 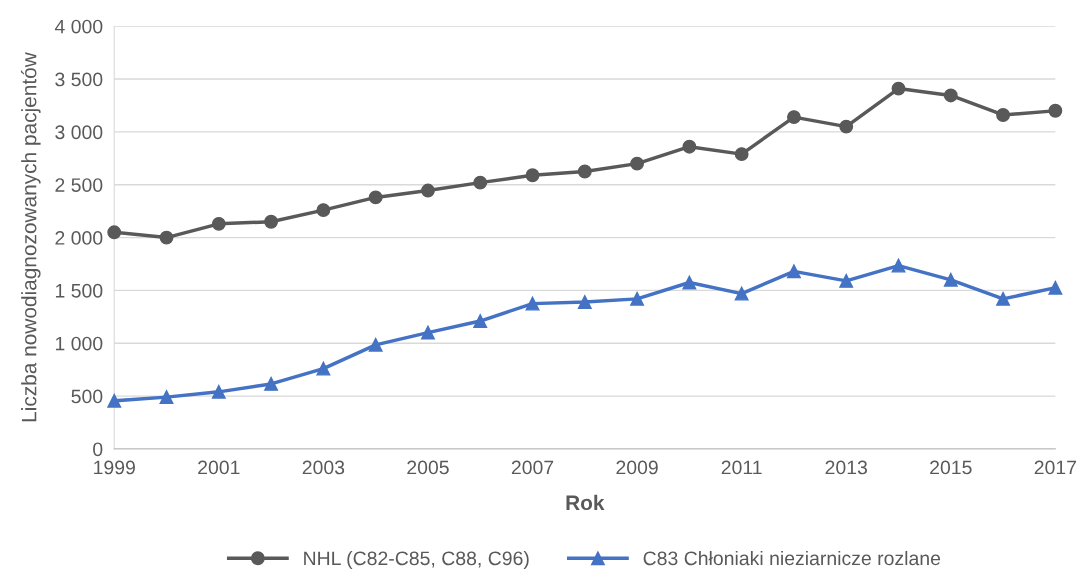 What do you see at coordinates (219, 467) in the screenshot?
I see `x-tick-label: 2001` at bounding box center [219, 467].